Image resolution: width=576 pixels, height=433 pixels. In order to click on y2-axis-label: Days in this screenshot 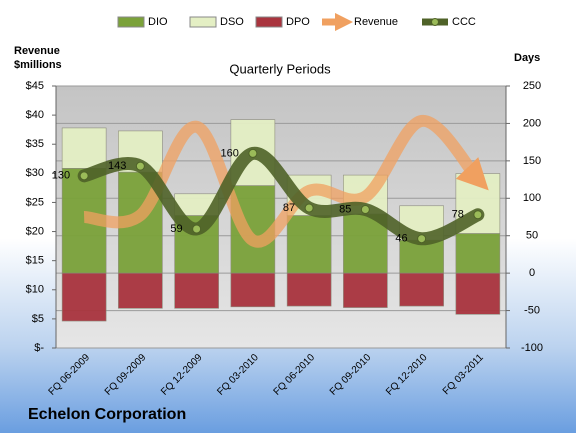, I will do `click(527, 58)`.